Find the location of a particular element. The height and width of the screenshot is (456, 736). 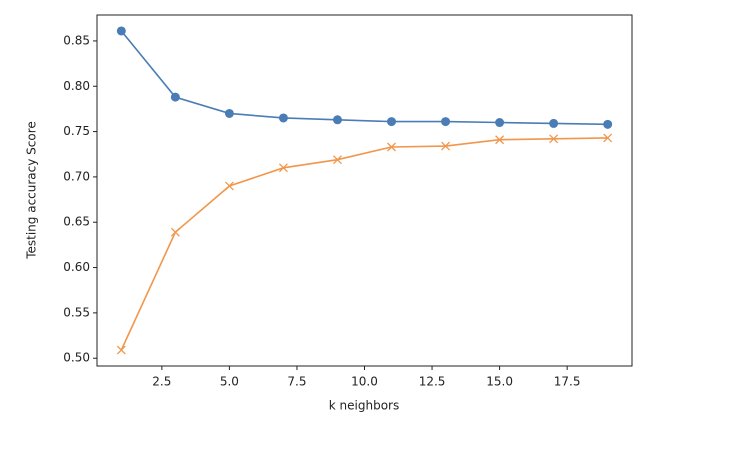

x-tick-label: 17.5 is located at coordinates (567, 382).